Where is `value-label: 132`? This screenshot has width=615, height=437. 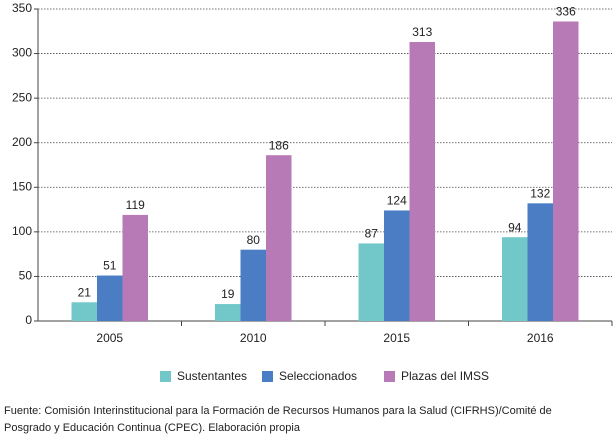
value-label: 132 is located at coordinates (540, 194).